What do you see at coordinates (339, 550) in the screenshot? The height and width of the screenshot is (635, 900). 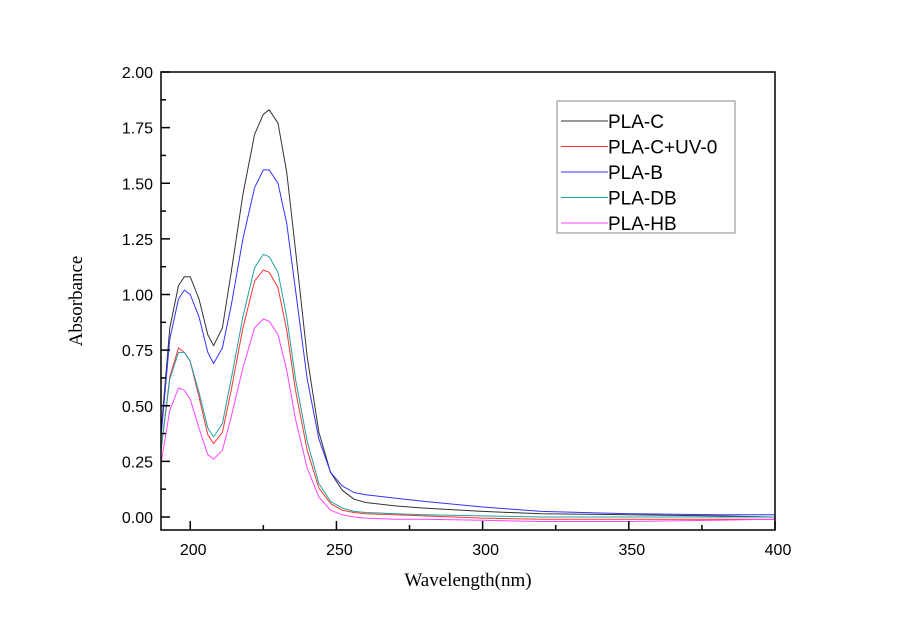 I see `x-tick-label: 250` at bounding box center [339, 550].